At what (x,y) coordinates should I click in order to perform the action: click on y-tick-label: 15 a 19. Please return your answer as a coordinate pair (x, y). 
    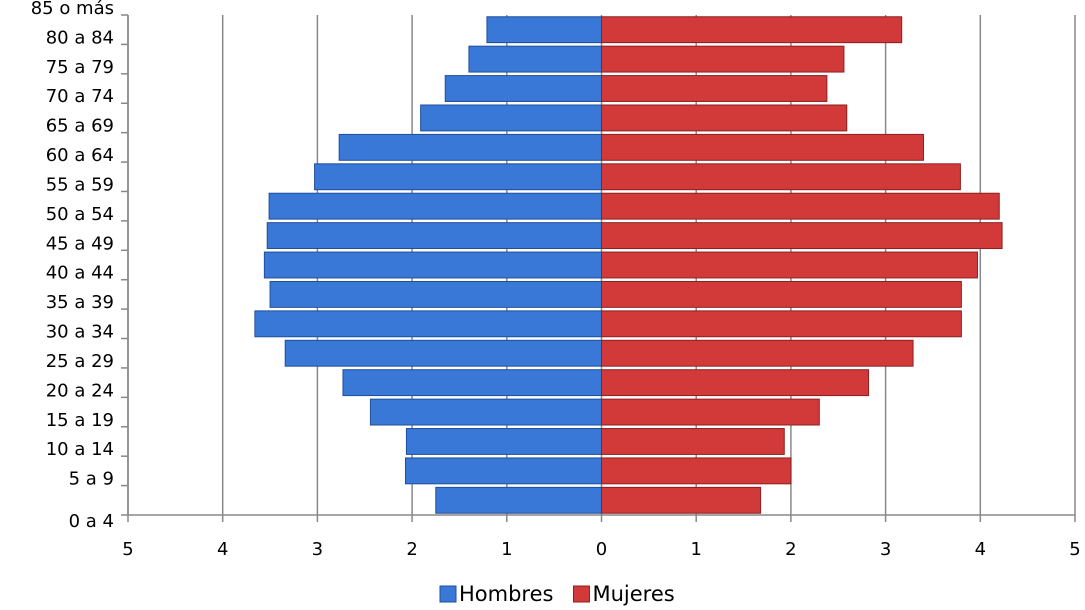
    Looking at the image, I should click on (80, 420).